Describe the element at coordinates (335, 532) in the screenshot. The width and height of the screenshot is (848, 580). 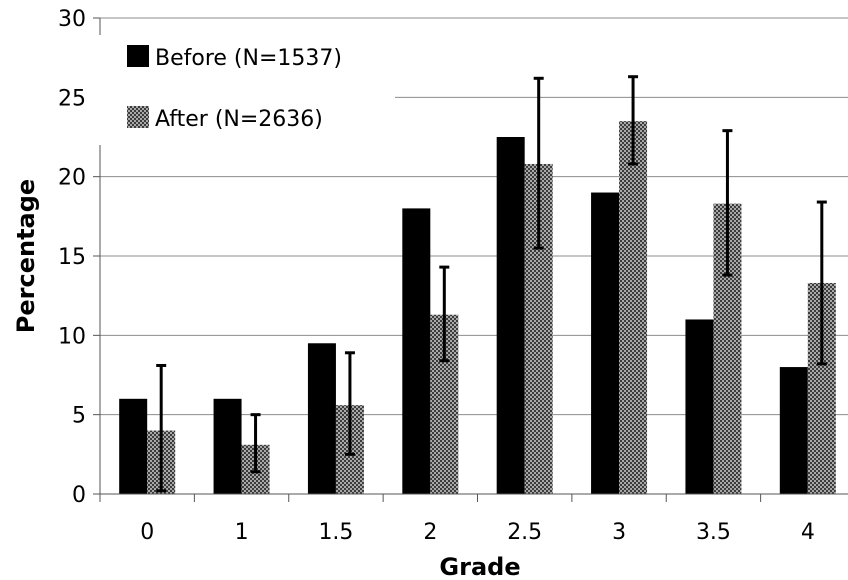
I see `x-tick-label: 1.5` at that location.